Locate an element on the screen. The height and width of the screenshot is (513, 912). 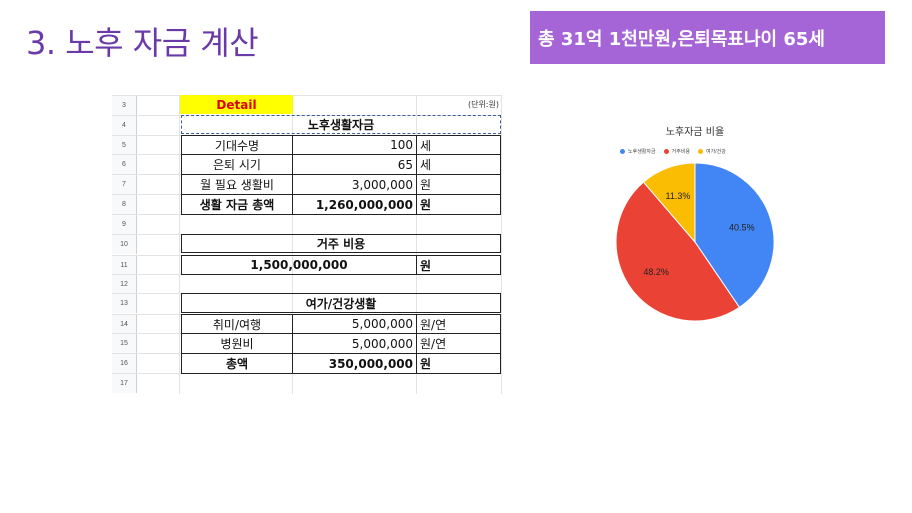
row-number: 9 is located at coordinates (124, 224).